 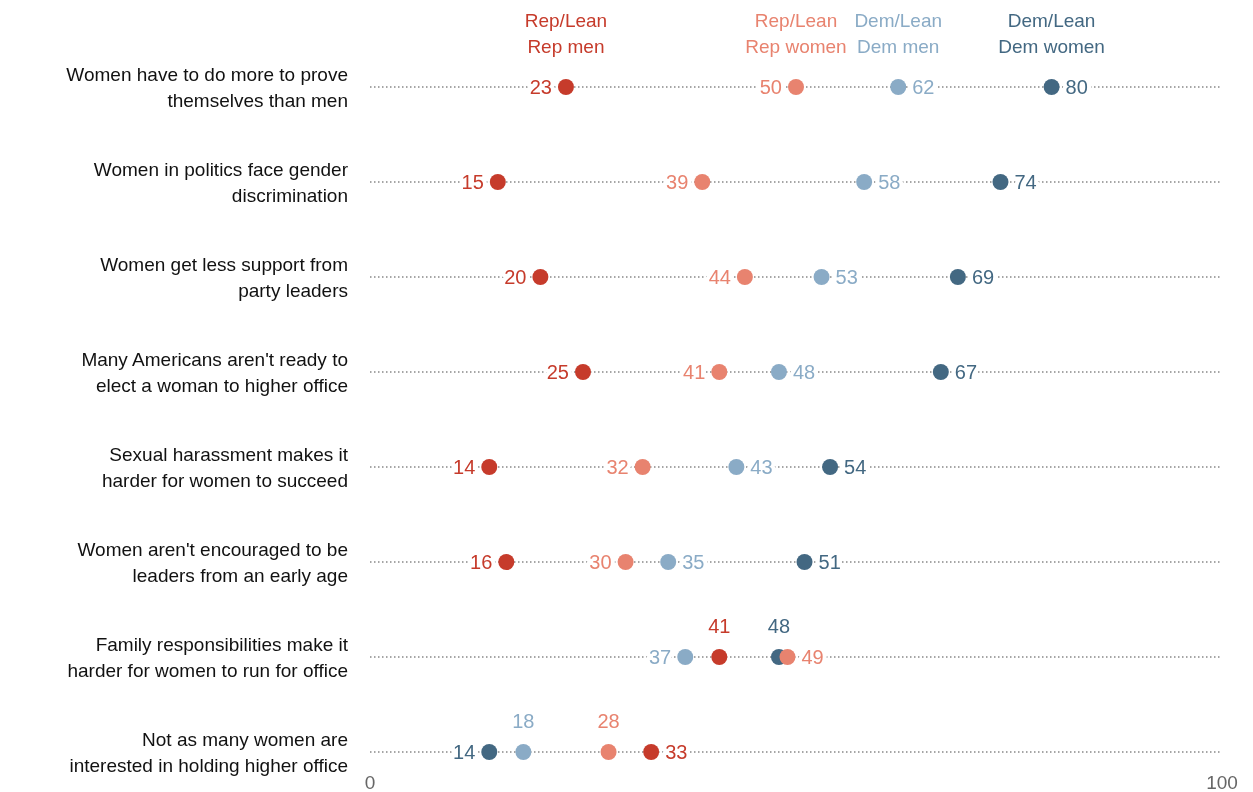 What do you see at coordinates (1025, 182) in the screenshot?
I see `data-label: 74` at bounding box center [1025, 182].